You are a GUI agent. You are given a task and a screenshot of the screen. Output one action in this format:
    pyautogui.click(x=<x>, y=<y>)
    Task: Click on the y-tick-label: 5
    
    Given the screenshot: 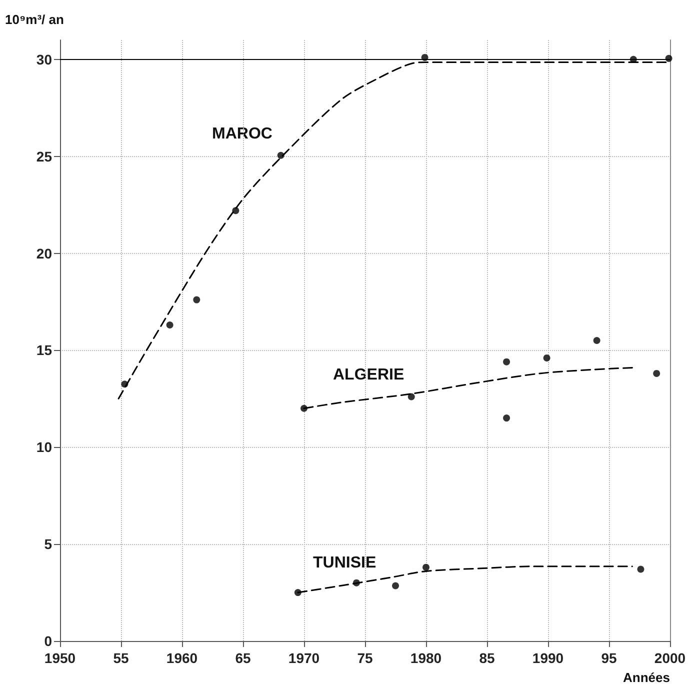 What is the action you would take?
    pyautogui.click(x=48, y=544)
    